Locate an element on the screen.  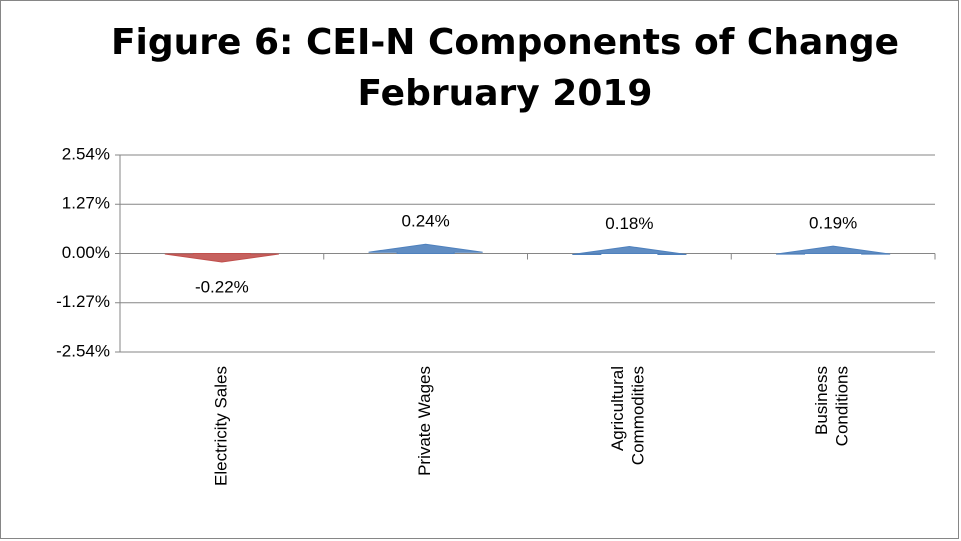
x-tick-label-line: Commodities is located at coordinates (638, 415).